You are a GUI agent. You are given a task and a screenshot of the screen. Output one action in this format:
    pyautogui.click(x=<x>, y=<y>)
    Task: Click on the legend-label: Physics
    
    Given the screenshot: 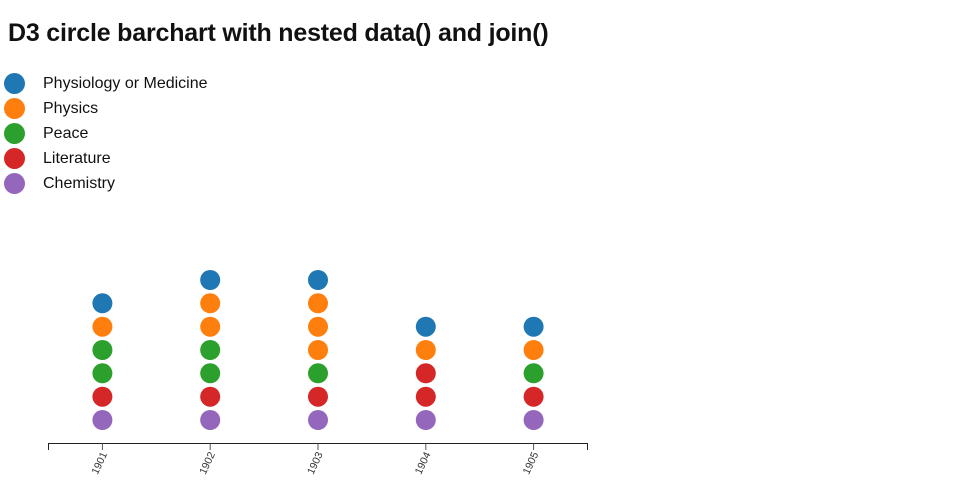 What is the action you would take?
    pyautogui.click(x=71, y=108)
    